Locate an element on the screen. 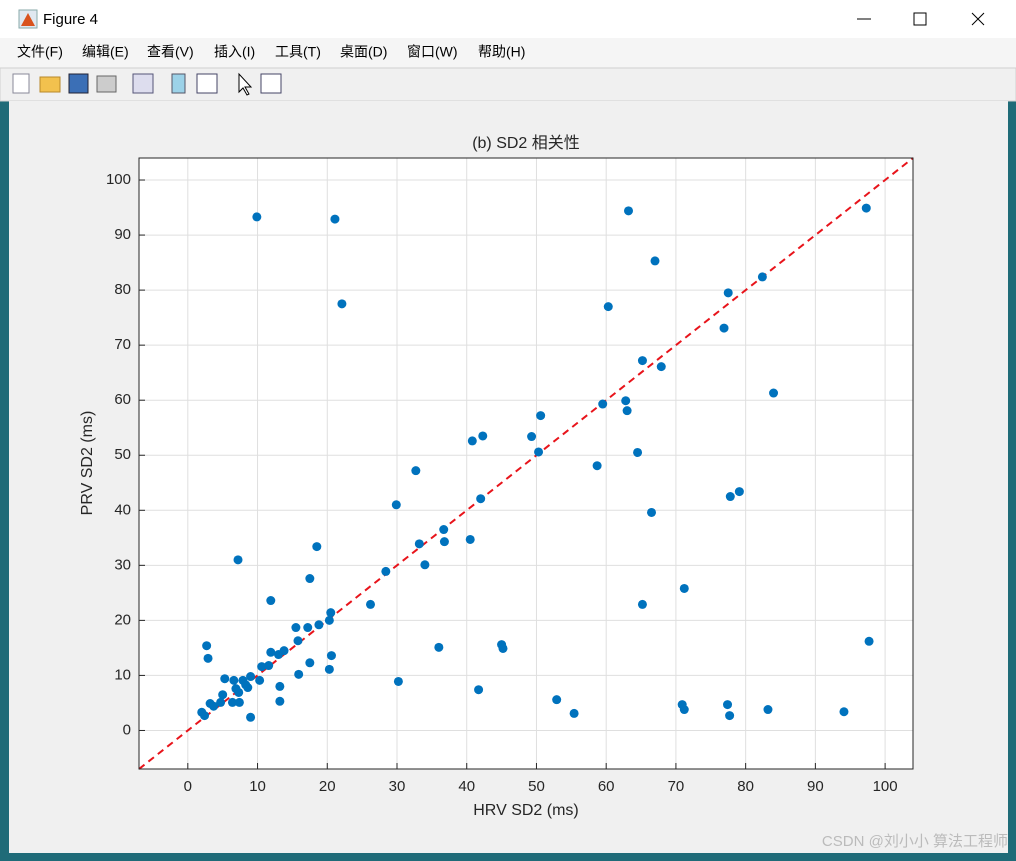  x-tick-label: 40 is located at coordinates (466, 786).